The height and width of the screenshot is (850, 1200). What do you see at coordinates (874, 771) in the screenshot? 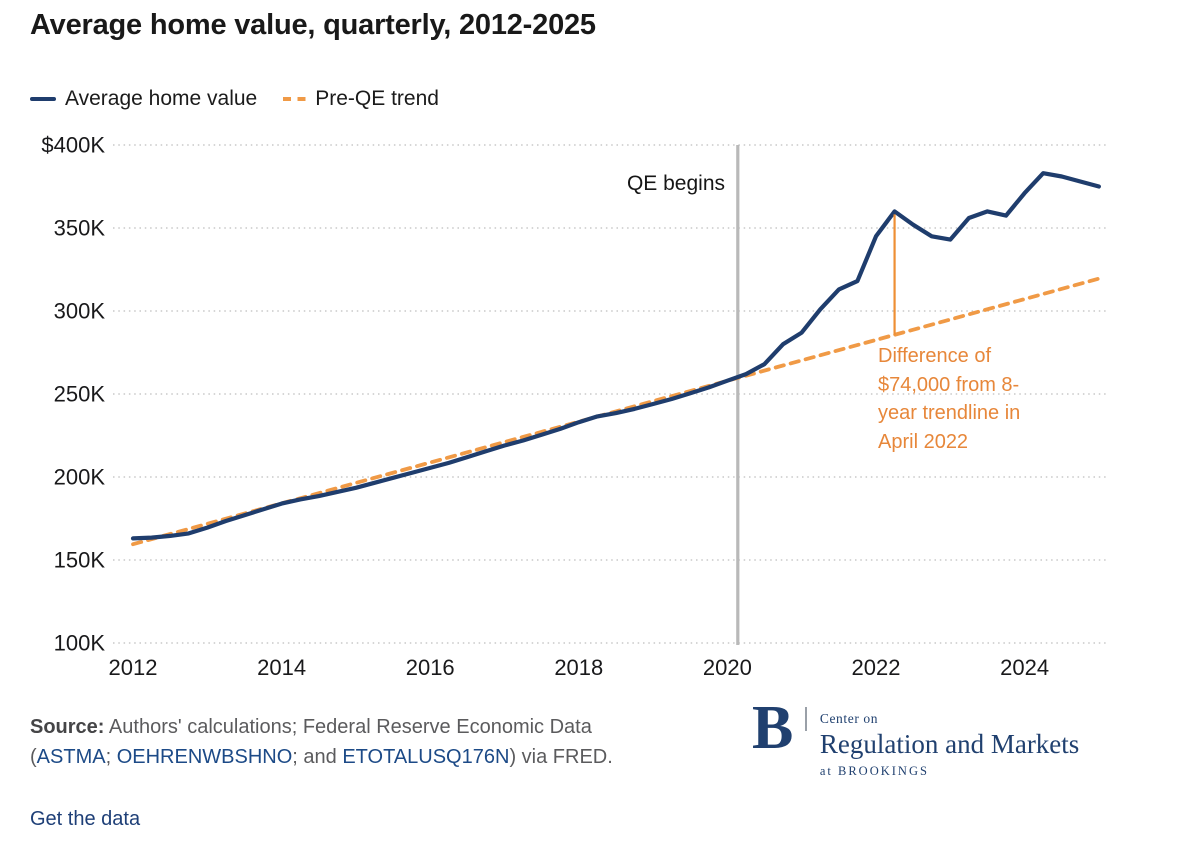
I see `logo-at-brookings: at BROOKINGS` at bounding box center [874, 771].